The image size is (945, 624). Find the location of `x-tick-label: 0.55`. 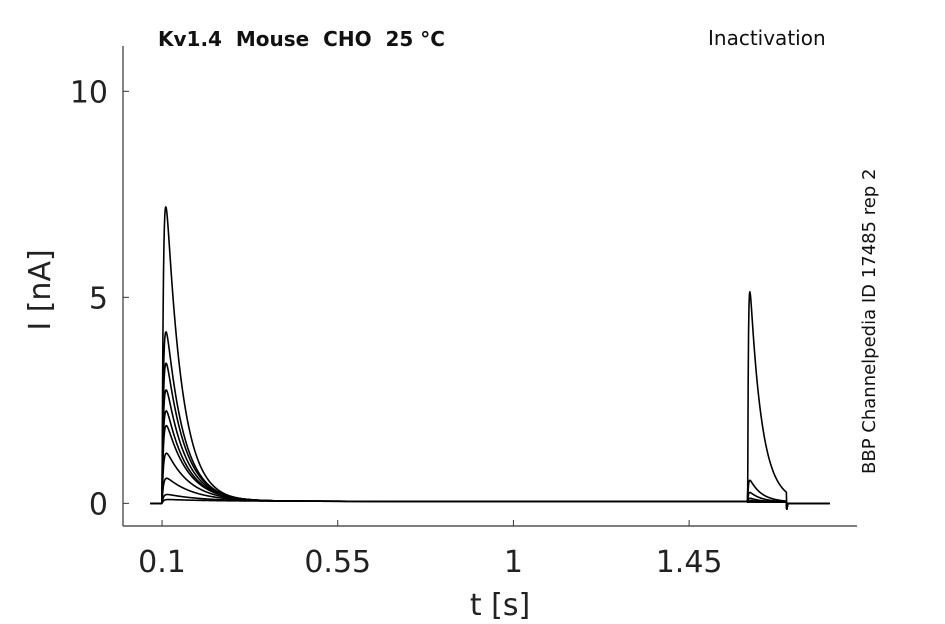

x-tick-label: 0.55 is located at coordinates (337, 562).